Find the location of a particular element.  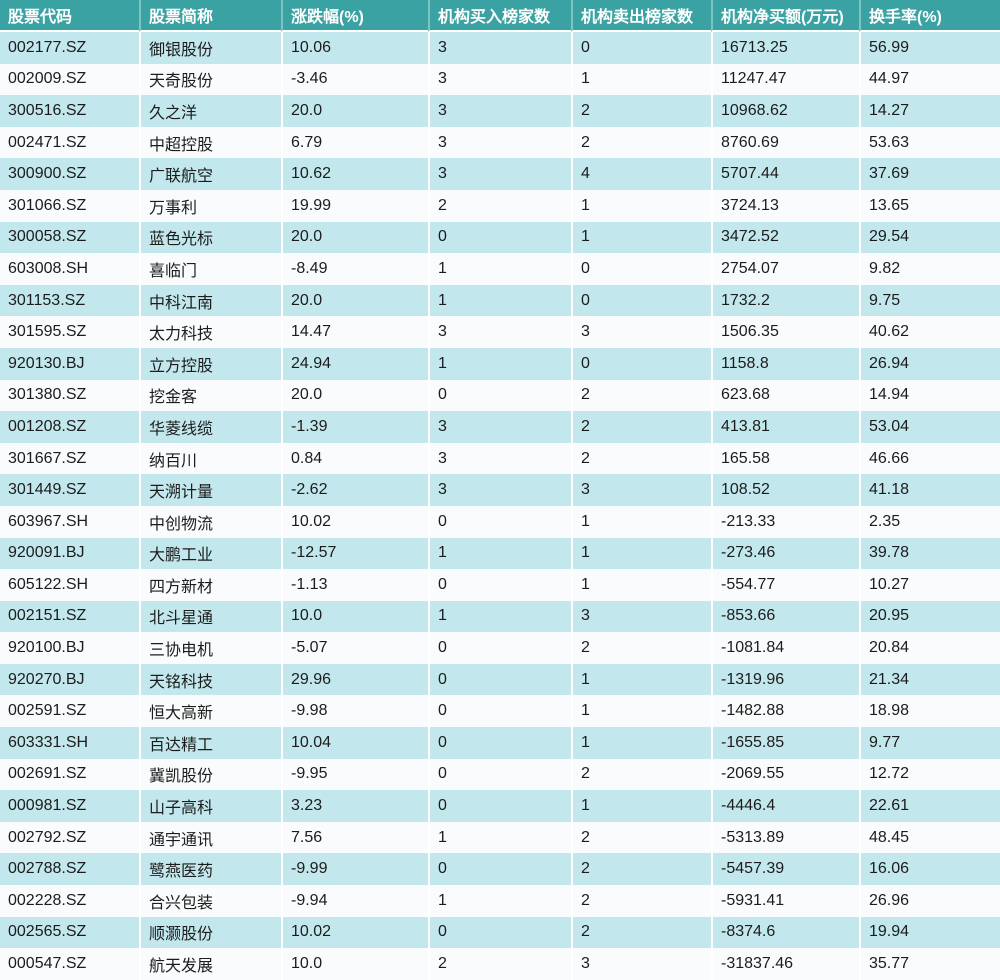

table-cell: 大鹏工业 is located at coordinates (210, 553).